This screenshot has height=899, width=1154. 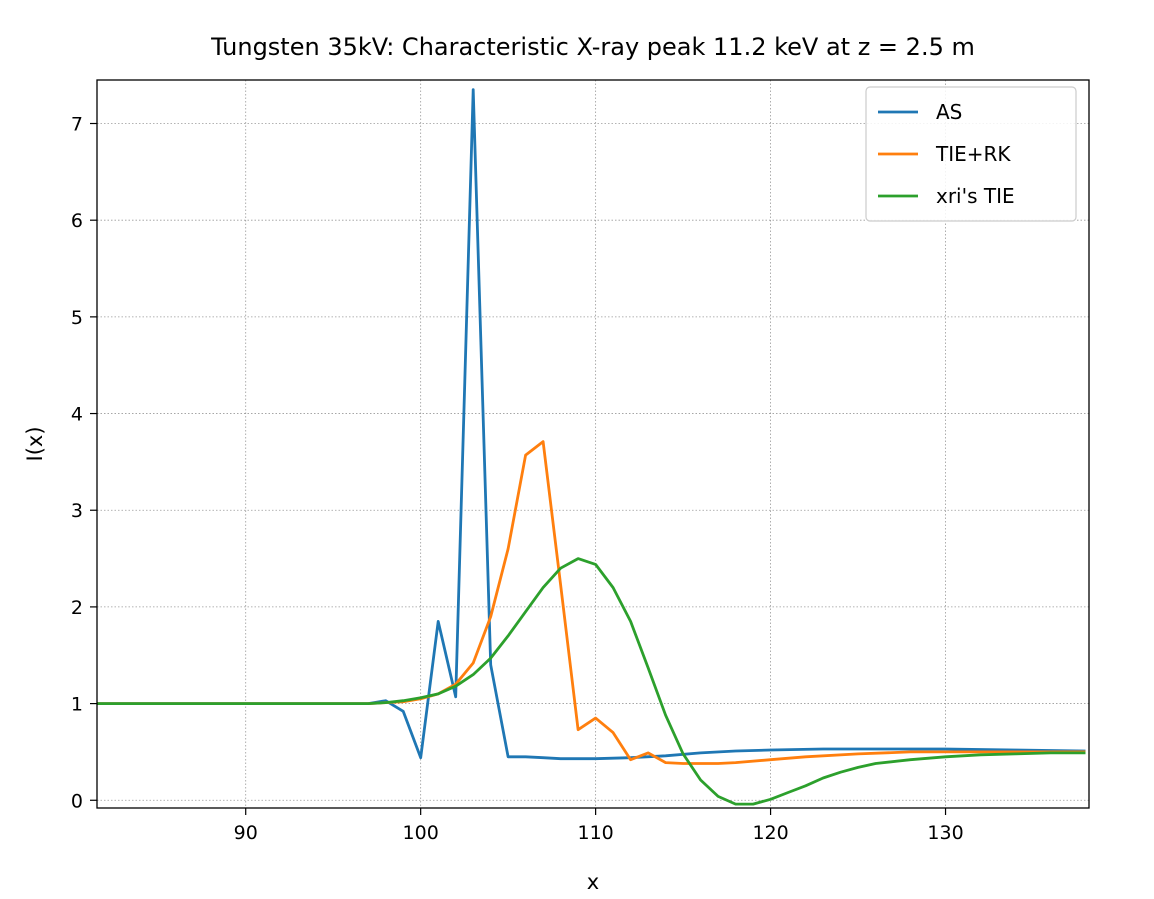 I want to click on y-tick-label: 7, so click(x=77, y=125).